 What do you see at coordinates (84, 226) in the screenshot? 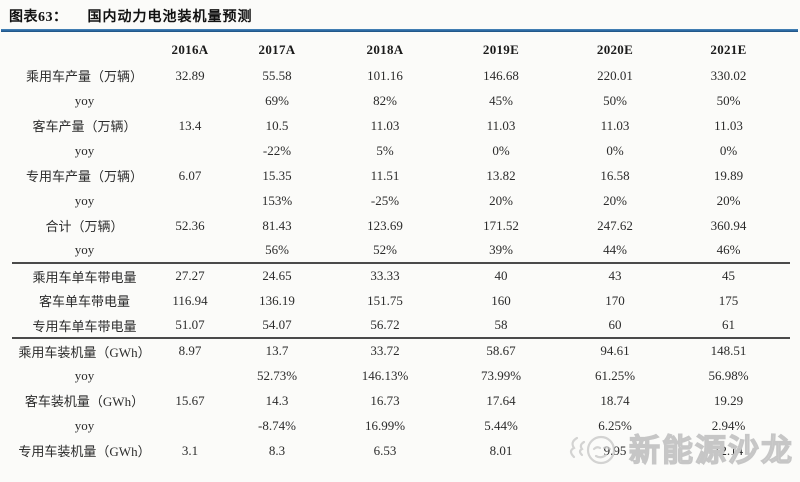
I see `row-label: 合计（万辆）` at bounding box center [84, 226].